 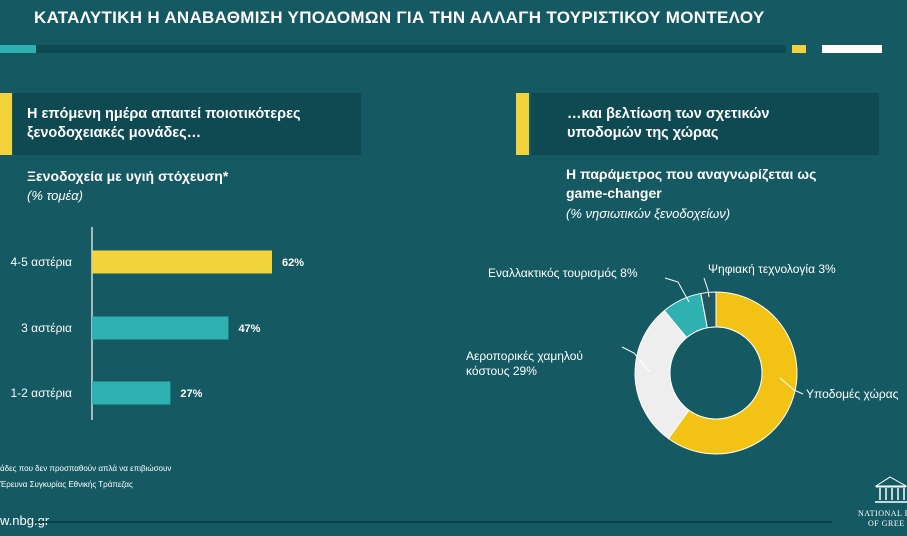 I want to click on bar-chart: 4-5 αστέρια 62% 3 αστέρια 47% 1-2 αστέρια 27%, so click(x=157, y=323).